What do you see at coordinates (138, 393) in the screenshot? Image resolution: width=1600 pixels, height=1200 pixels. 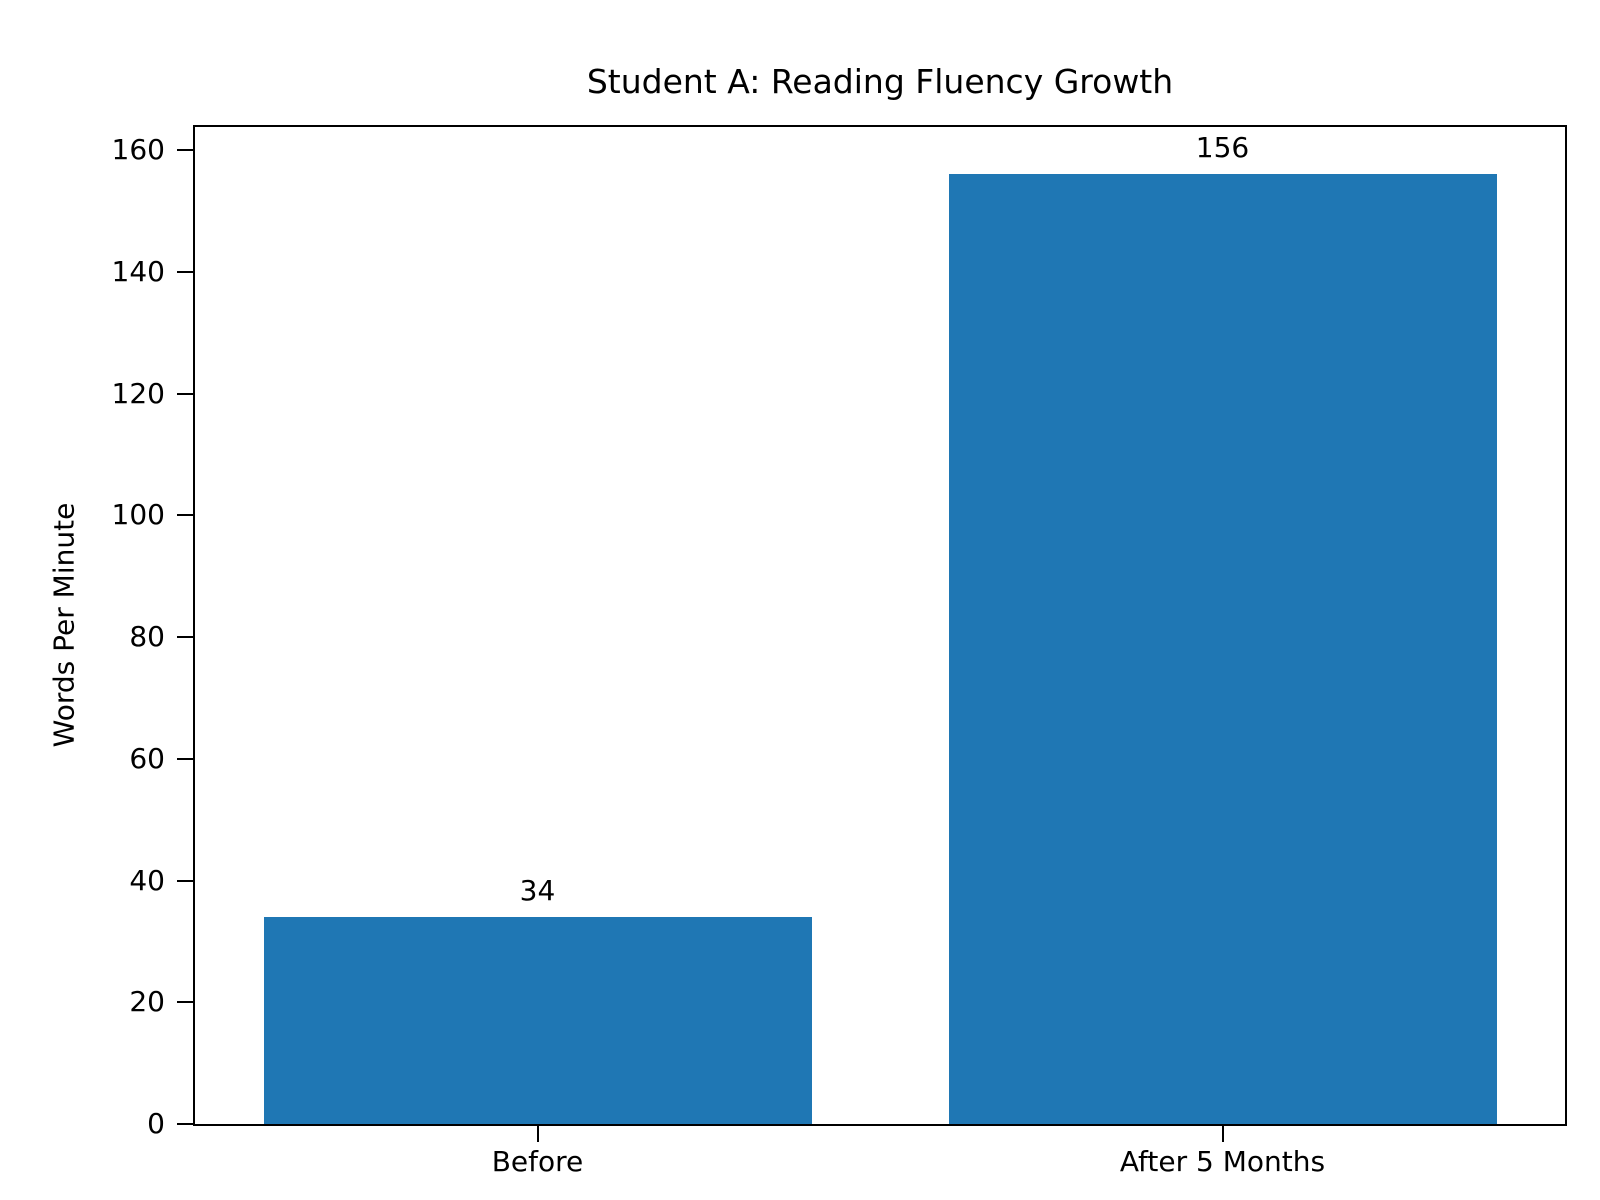 I see `y-tick-label-6: 120` at bounding box center [138, 393].